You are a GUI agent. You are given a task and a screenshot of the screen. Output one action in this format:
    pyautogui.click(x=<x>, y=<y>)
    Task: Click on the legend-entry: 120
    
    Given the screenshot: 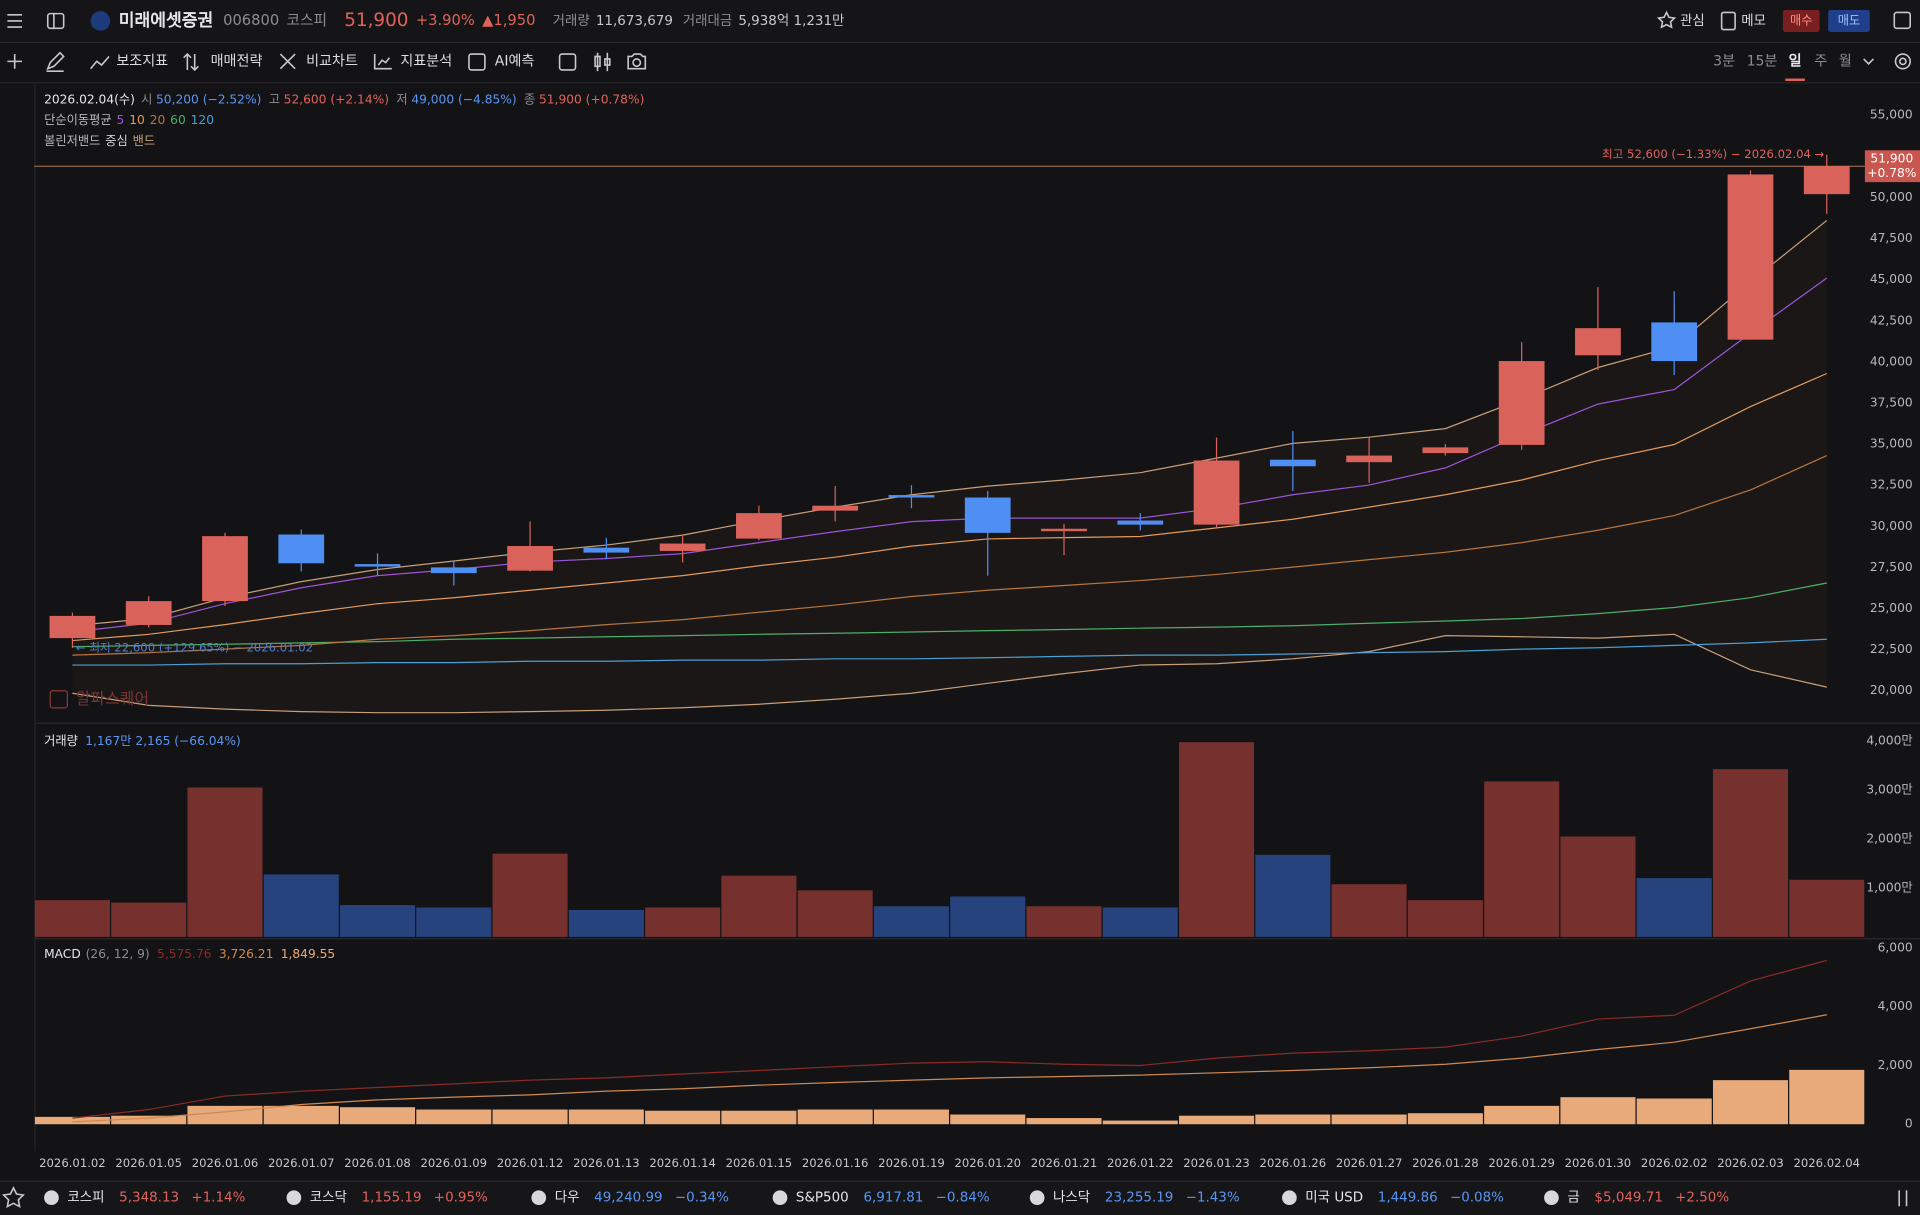 What is the action you would take?
    pyautogui.click(x=202, y=120)
    